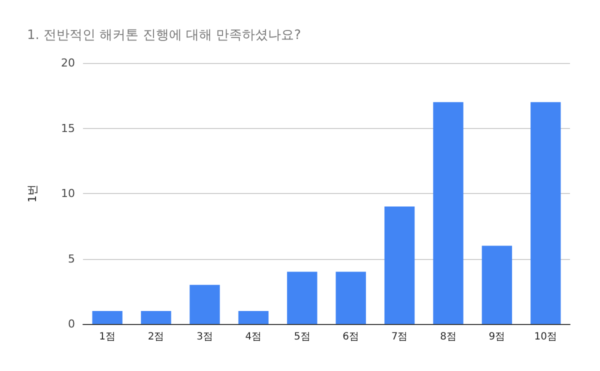 This screenshot has width=600, height=371. I want to click on y-tick-label: 5, so click(71, 259).